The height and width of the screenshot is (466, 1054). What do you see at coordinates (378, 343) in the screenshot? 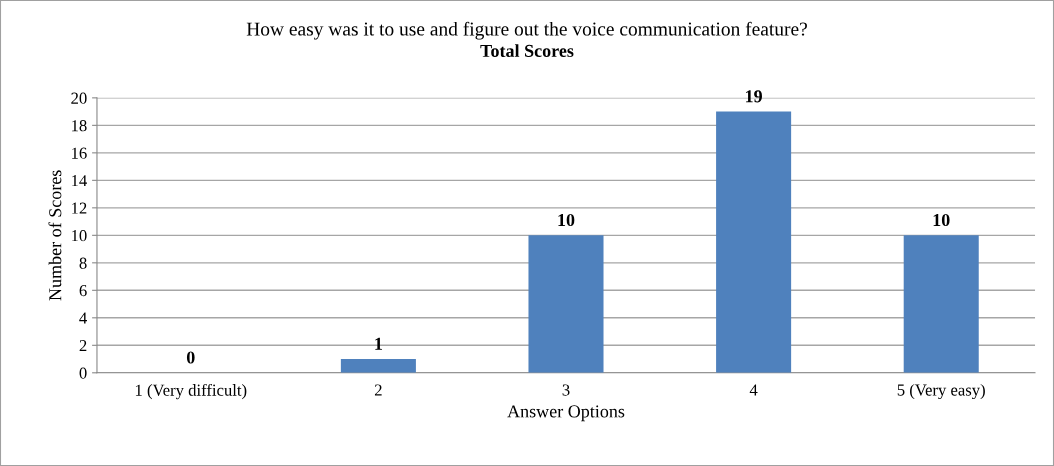
I see `data-label: 1` at bounding box center [378, 343].